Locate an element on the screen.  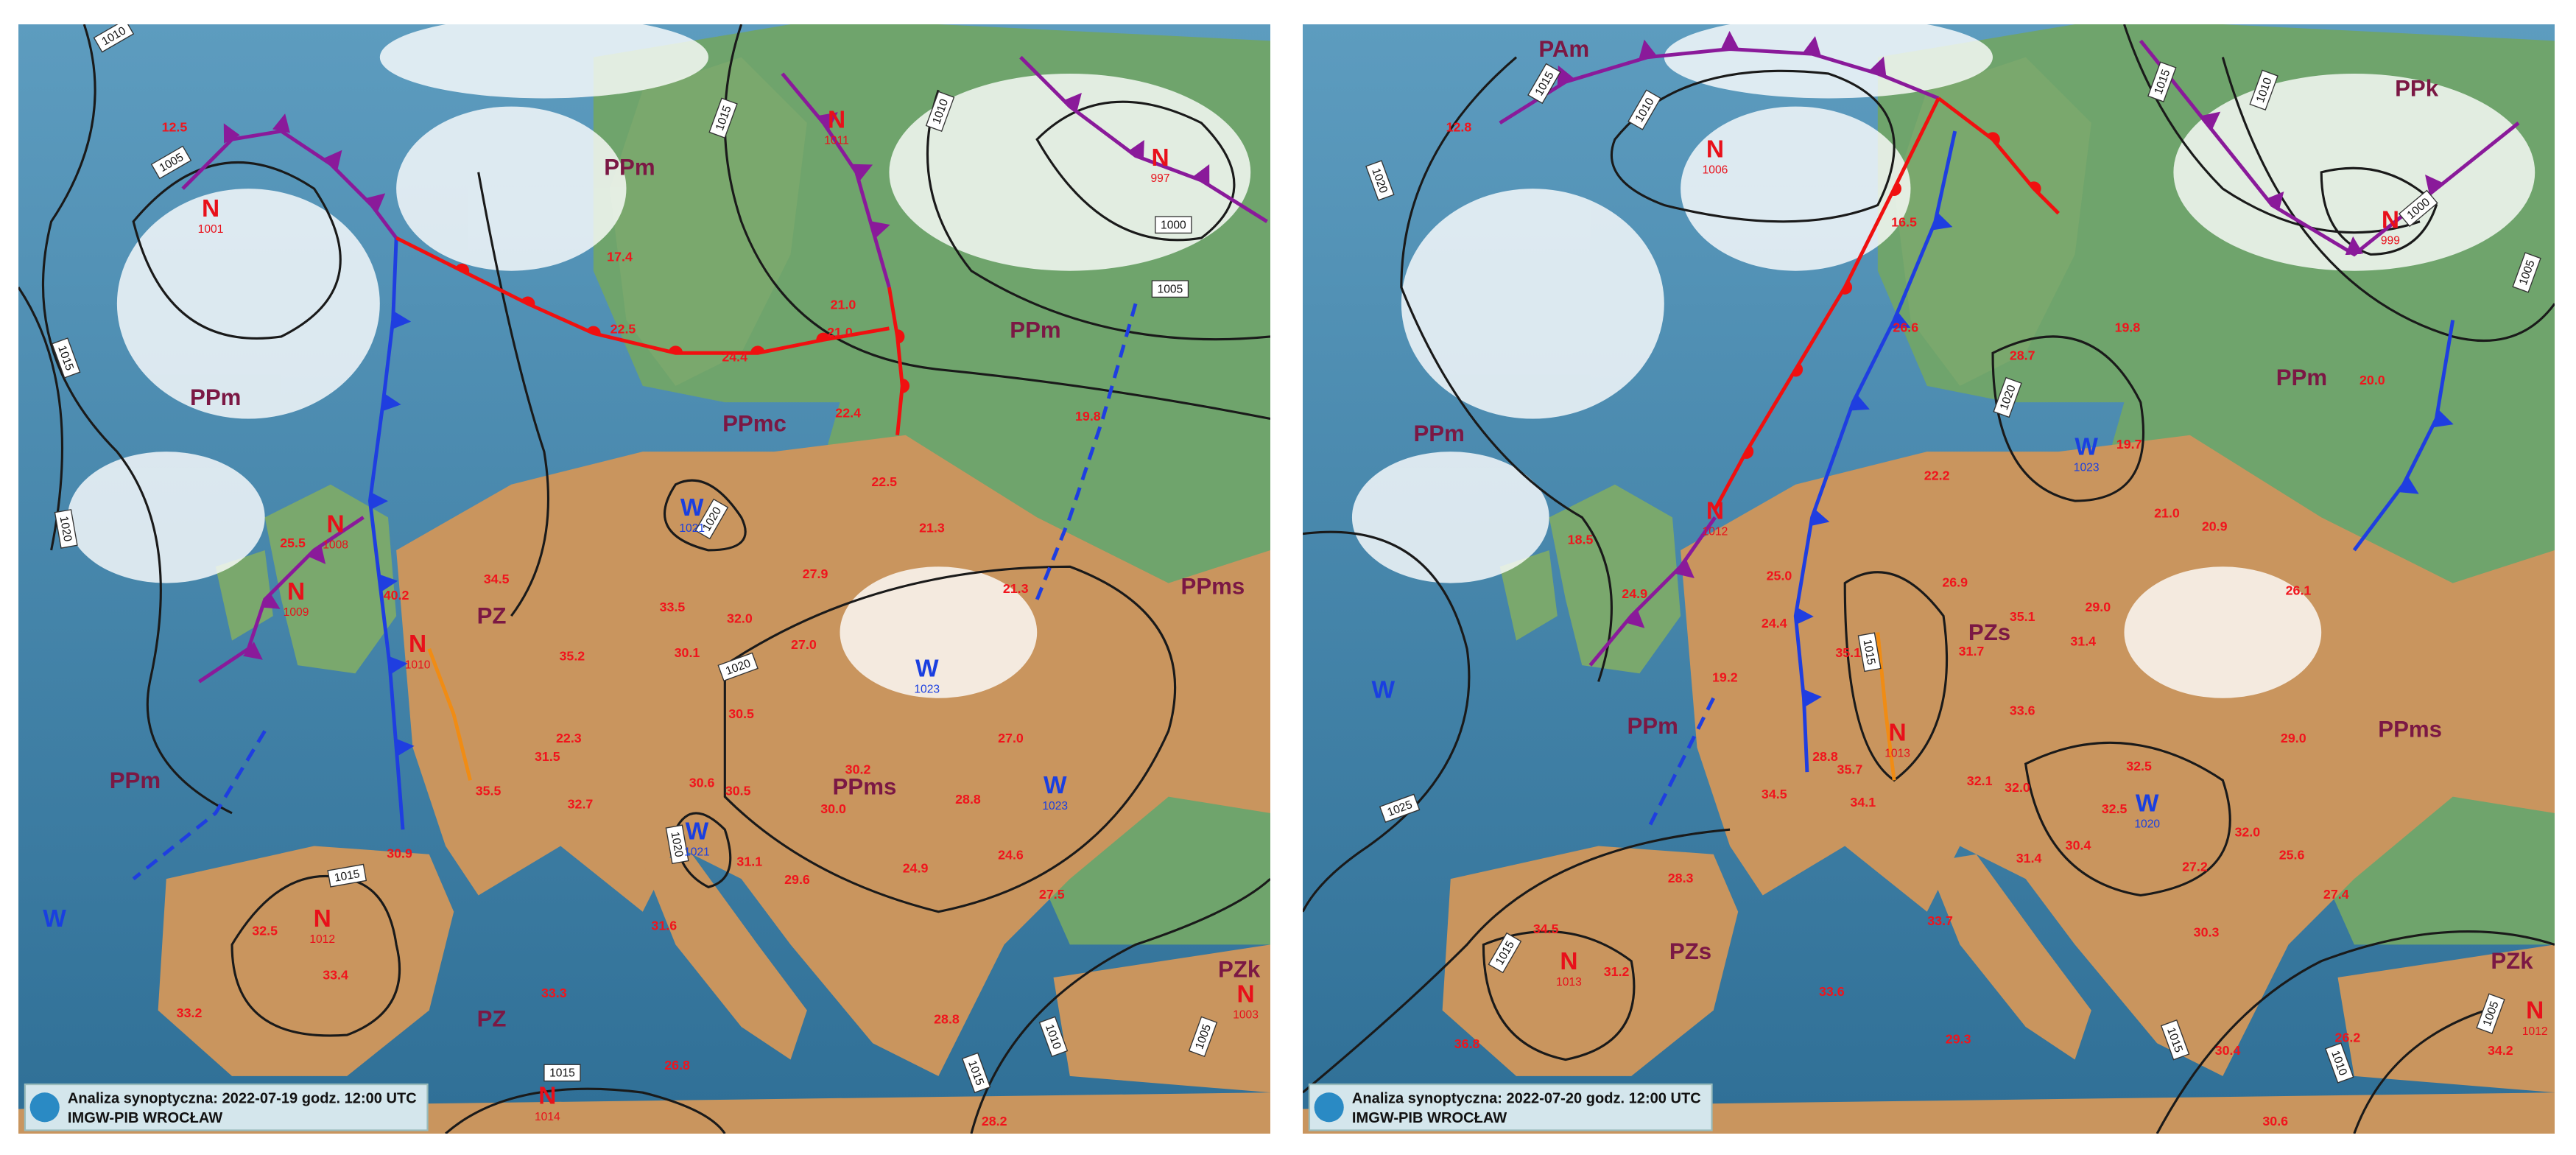
temperature-label: 30.5 is located at coordinates (741, 714).